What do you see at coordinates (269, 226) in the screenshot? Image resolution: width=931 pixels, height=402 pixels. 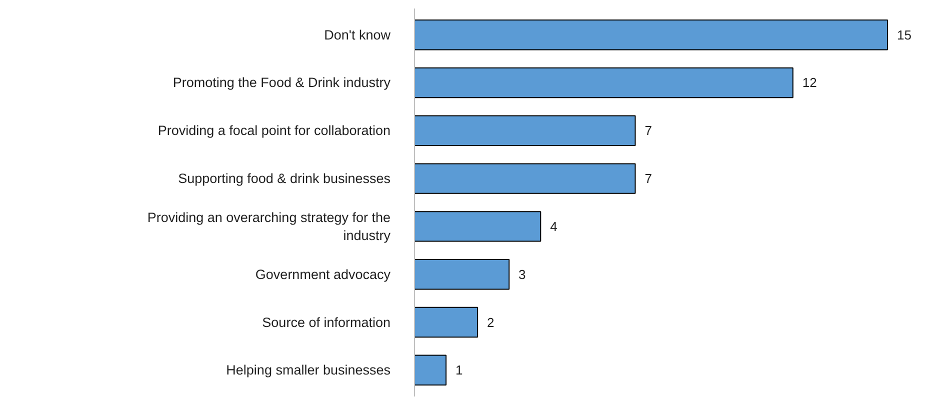 I see `y-tick-label: Providing an overarching strategy for the industry` at bounding box center [269, 226].